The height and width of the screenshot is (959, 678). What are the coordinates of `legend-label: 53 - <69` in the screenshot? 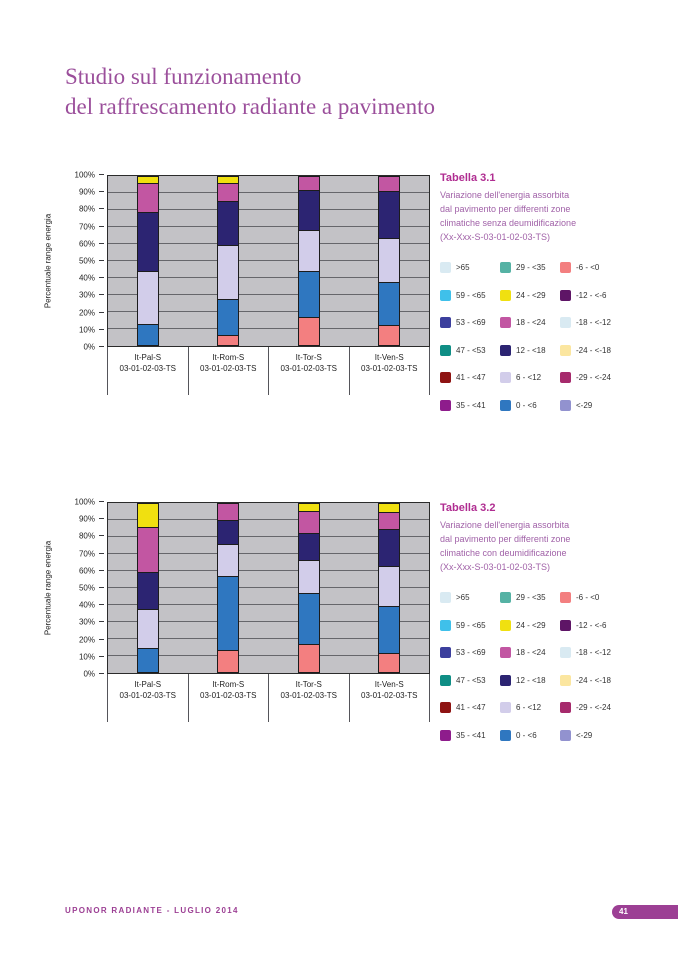 It's located at (471, 653).